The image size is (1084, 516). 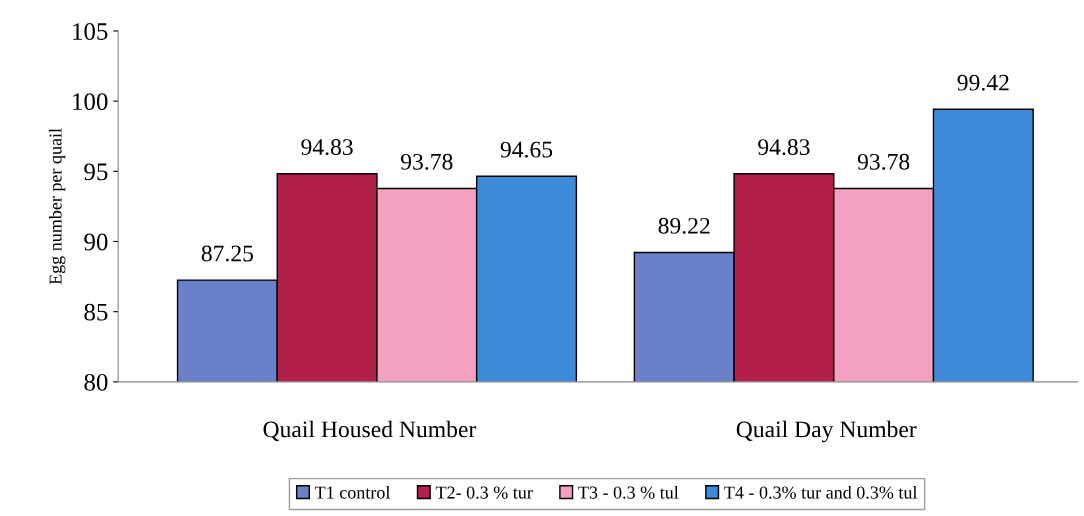 I want to click on legend-label: T2- 0.3 % tur, so click(x=484, y=492).